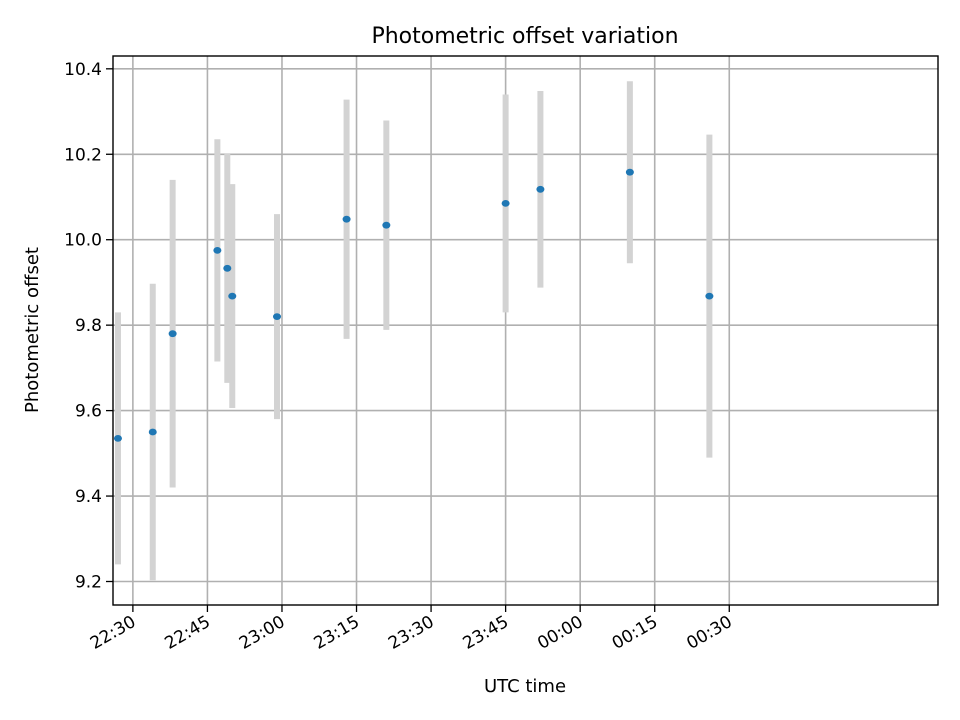 The height and width of the screenshot is (720, 960). What do you see at coordinates (635, 633) in the screenshot?
I see `x-tick-label: 00:15` at bounding box center [635, 633].